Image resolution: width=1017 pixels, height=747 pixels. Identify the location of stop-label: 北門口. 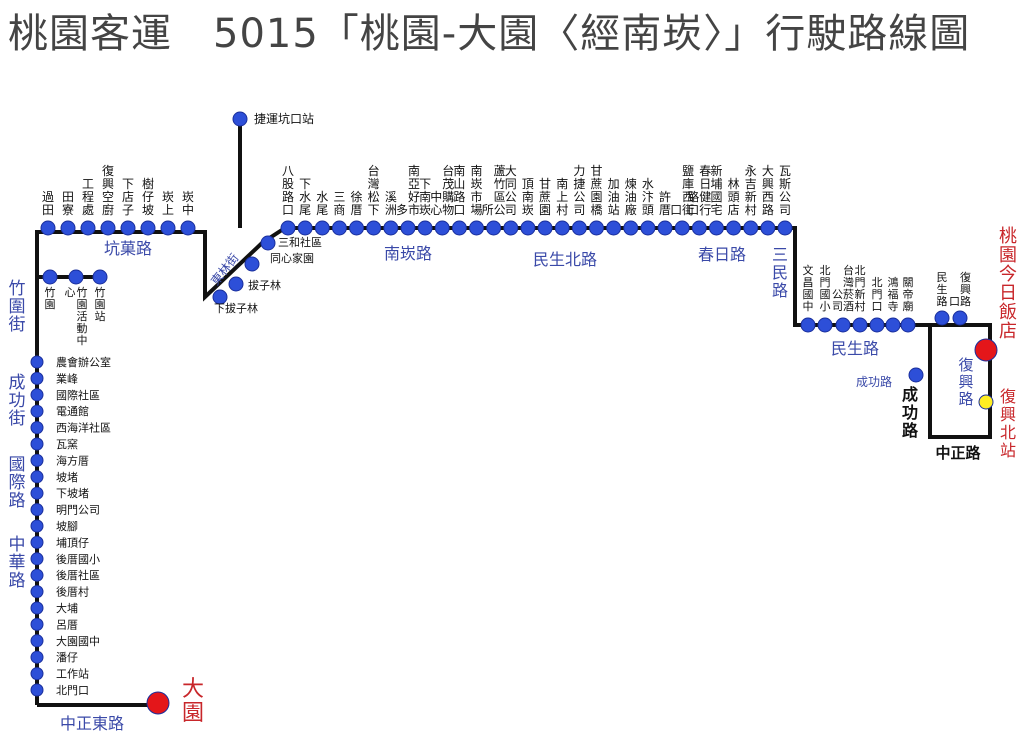
(877, 294).